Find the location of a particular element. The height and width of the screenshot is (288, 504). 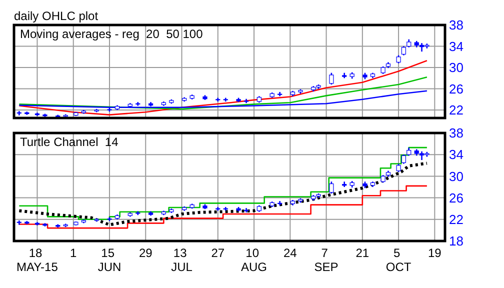

chart-subtitle: Turtle Channel 14 is located at coordinates (69, 142).